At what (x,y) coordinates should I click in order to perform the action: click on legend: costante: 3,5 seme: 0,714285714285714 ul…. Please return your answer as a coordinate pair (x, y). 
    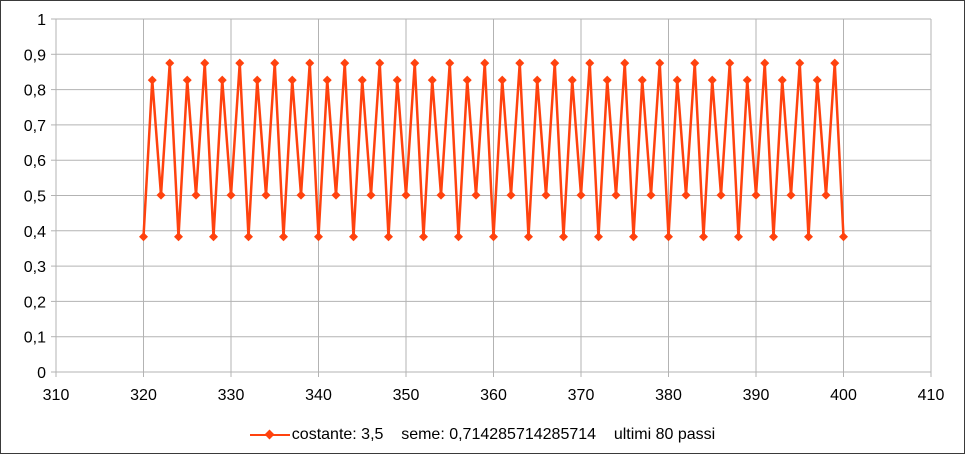
    Looking at the image, I should click on (482, 435).